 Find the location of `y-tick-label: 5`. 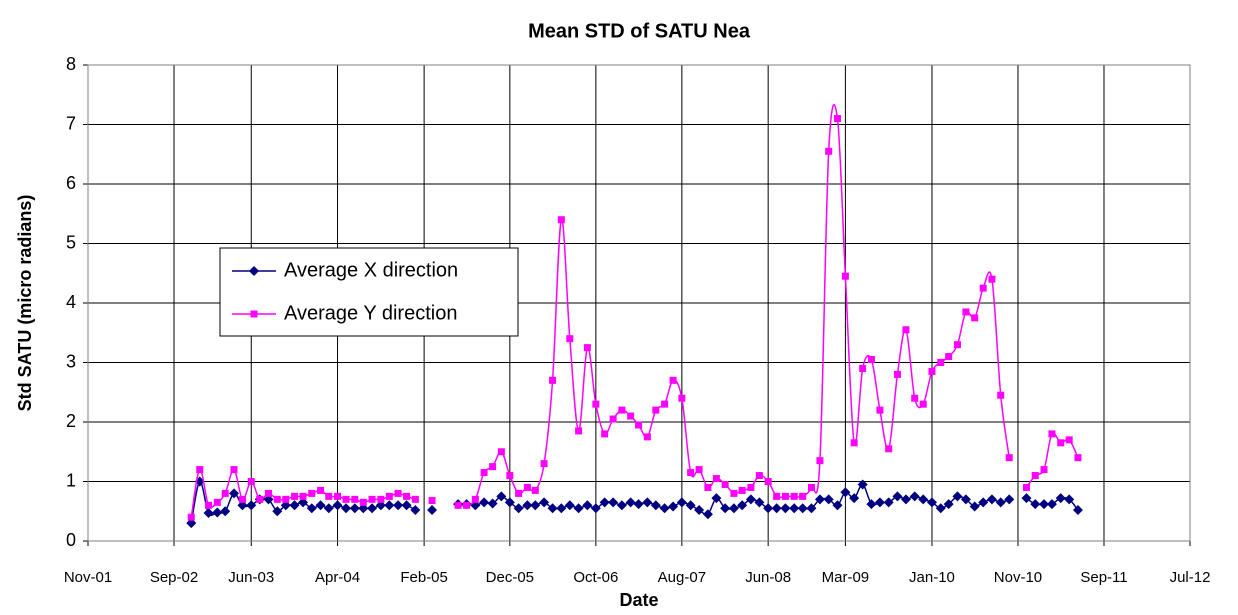

y-tick-label: 5 is located at coordinates (71, 242).